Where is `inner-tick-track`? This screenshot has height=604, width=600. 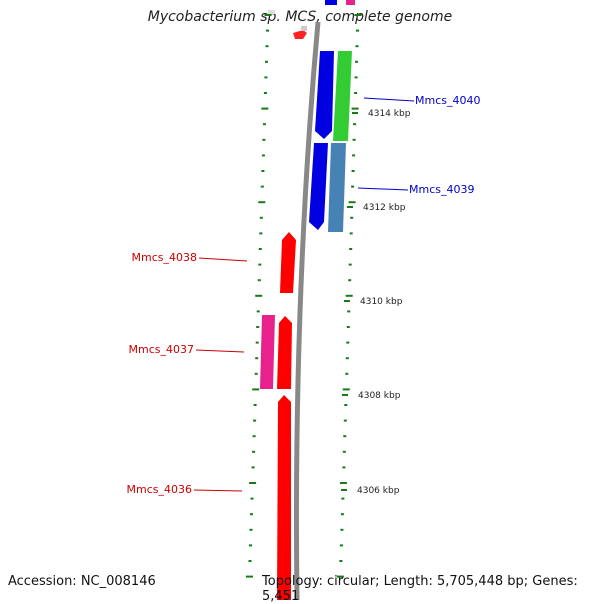
inner-tick-track is located at coordinates (259, 296).